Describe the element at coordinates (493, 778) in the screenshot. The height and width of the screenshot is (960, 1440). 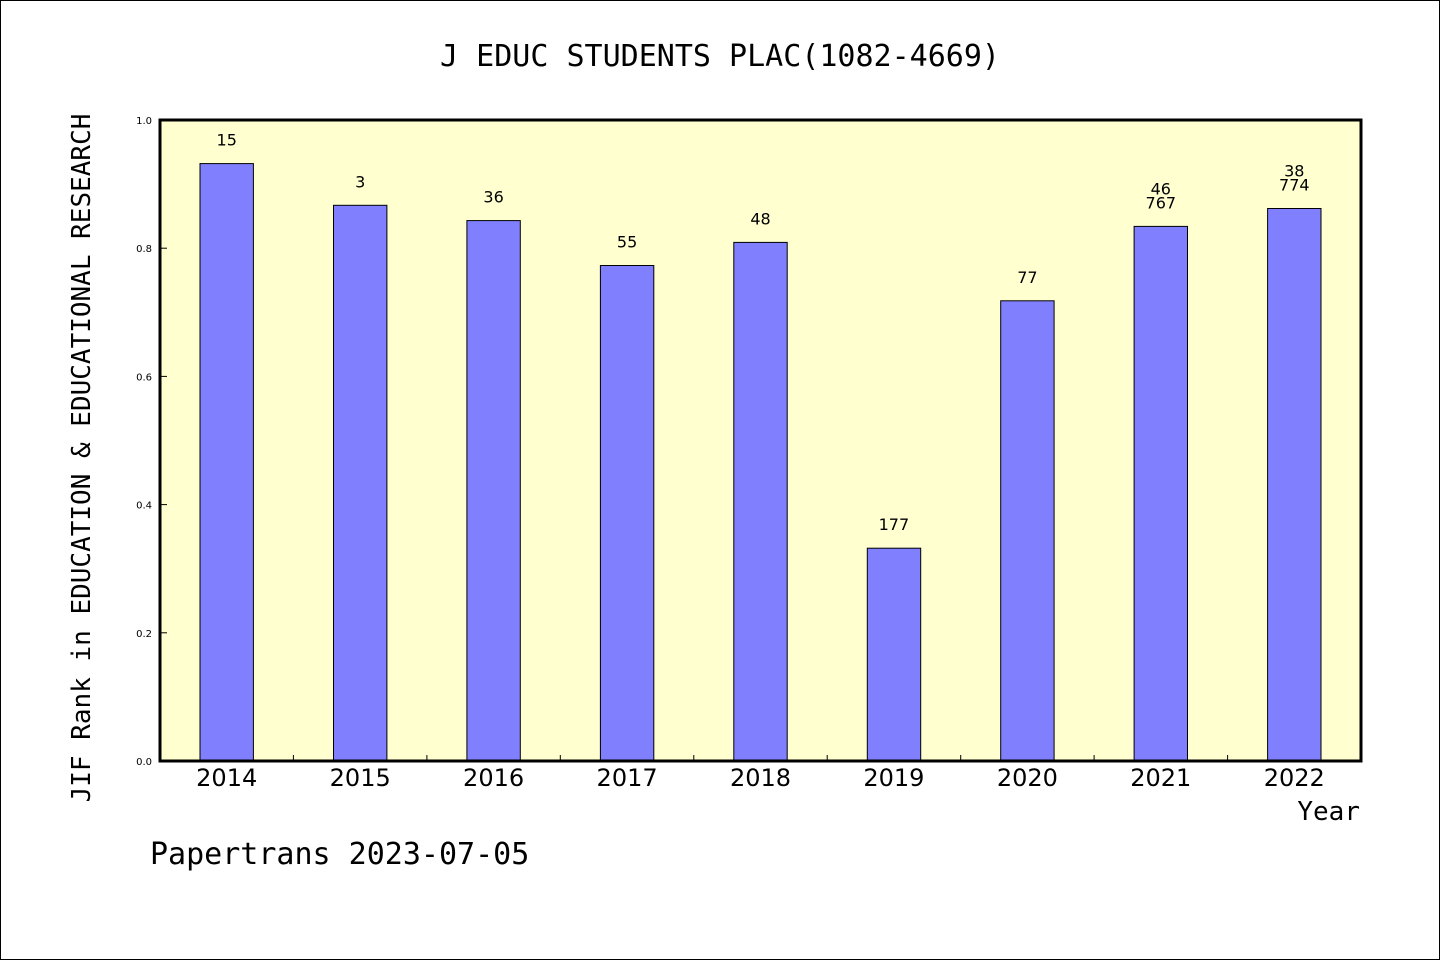
I see `x-tick-label-2016: 2016` at that location.